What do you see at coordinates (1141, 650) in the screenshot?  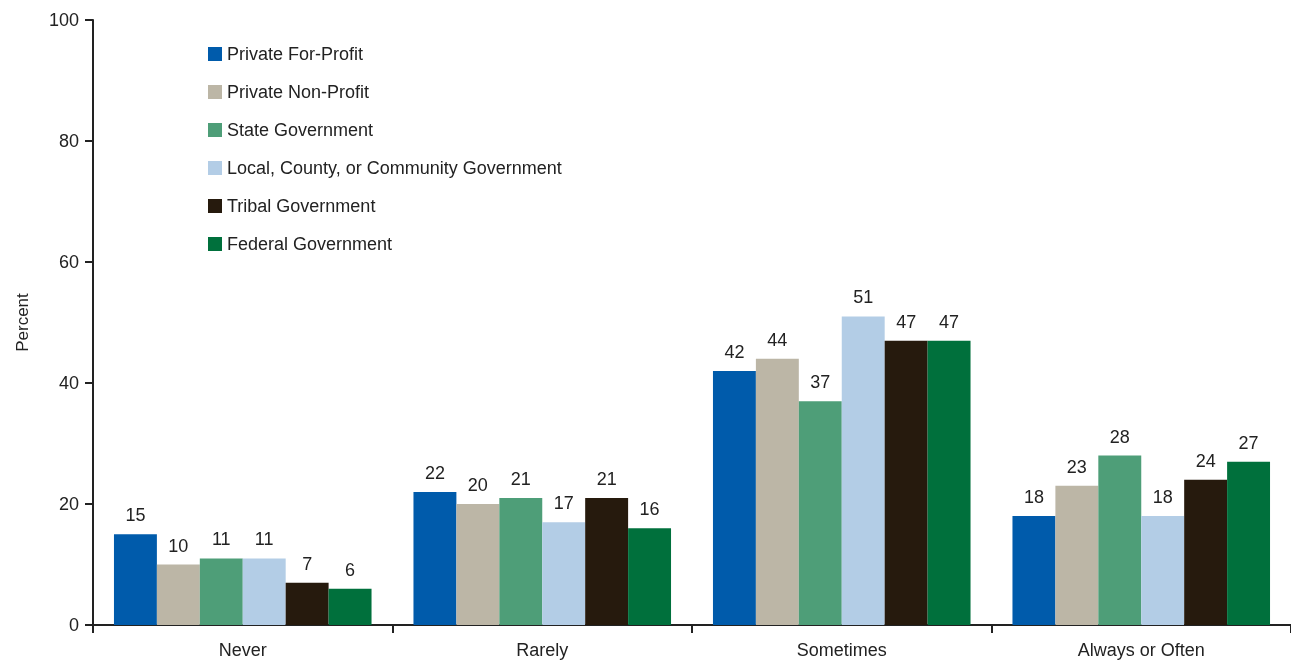 I see `x-tick-label: Always or Often` at bounding box center [1141, 650].